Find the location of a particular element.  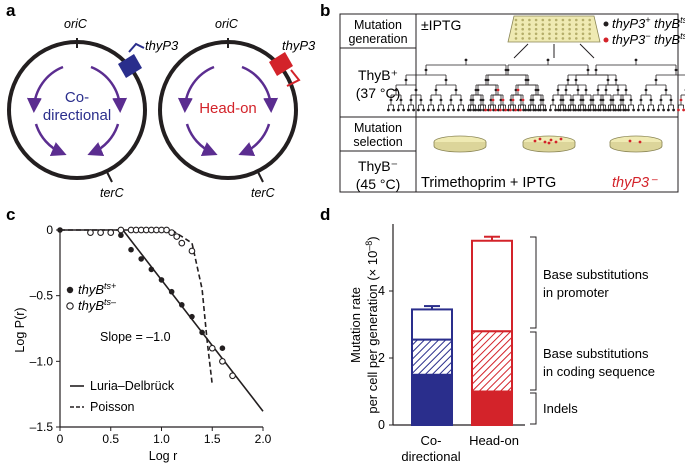

x-tick-label: 1.5 is located at coordinates (212, 439).